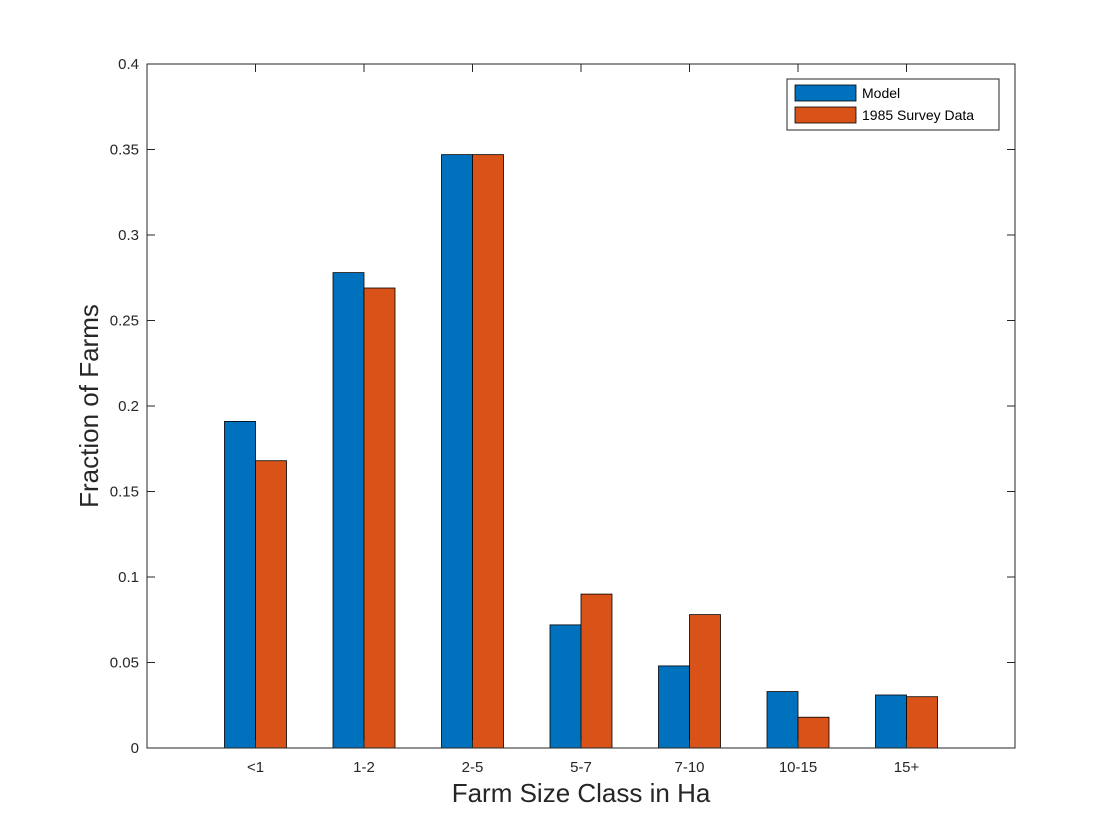  What do you see at coordinates (581, 767) in the screenshot?
I see `x-tick-label: 5-7` at bounding box center [581, 767].